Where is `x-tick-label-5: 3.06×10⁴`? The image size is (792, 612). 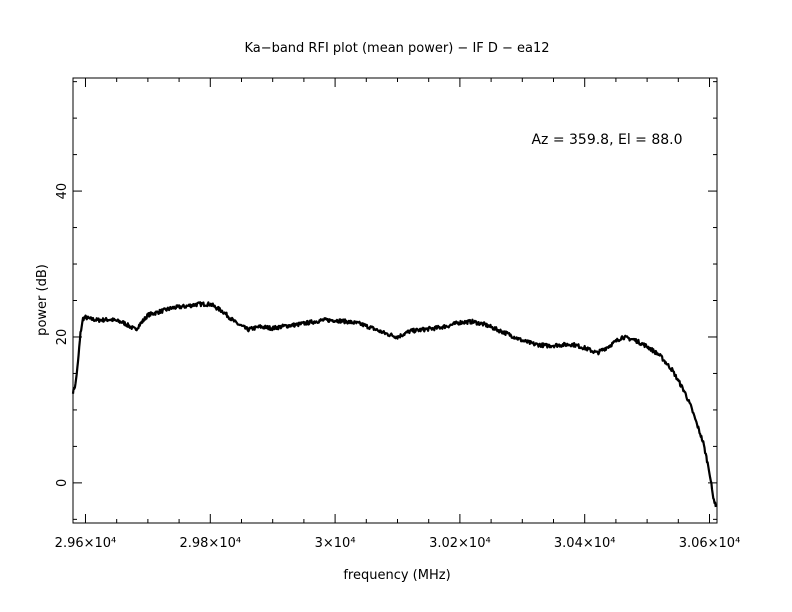
x-tick-label-5: 3.06×10⁴ is located at coordinates (710, 543).